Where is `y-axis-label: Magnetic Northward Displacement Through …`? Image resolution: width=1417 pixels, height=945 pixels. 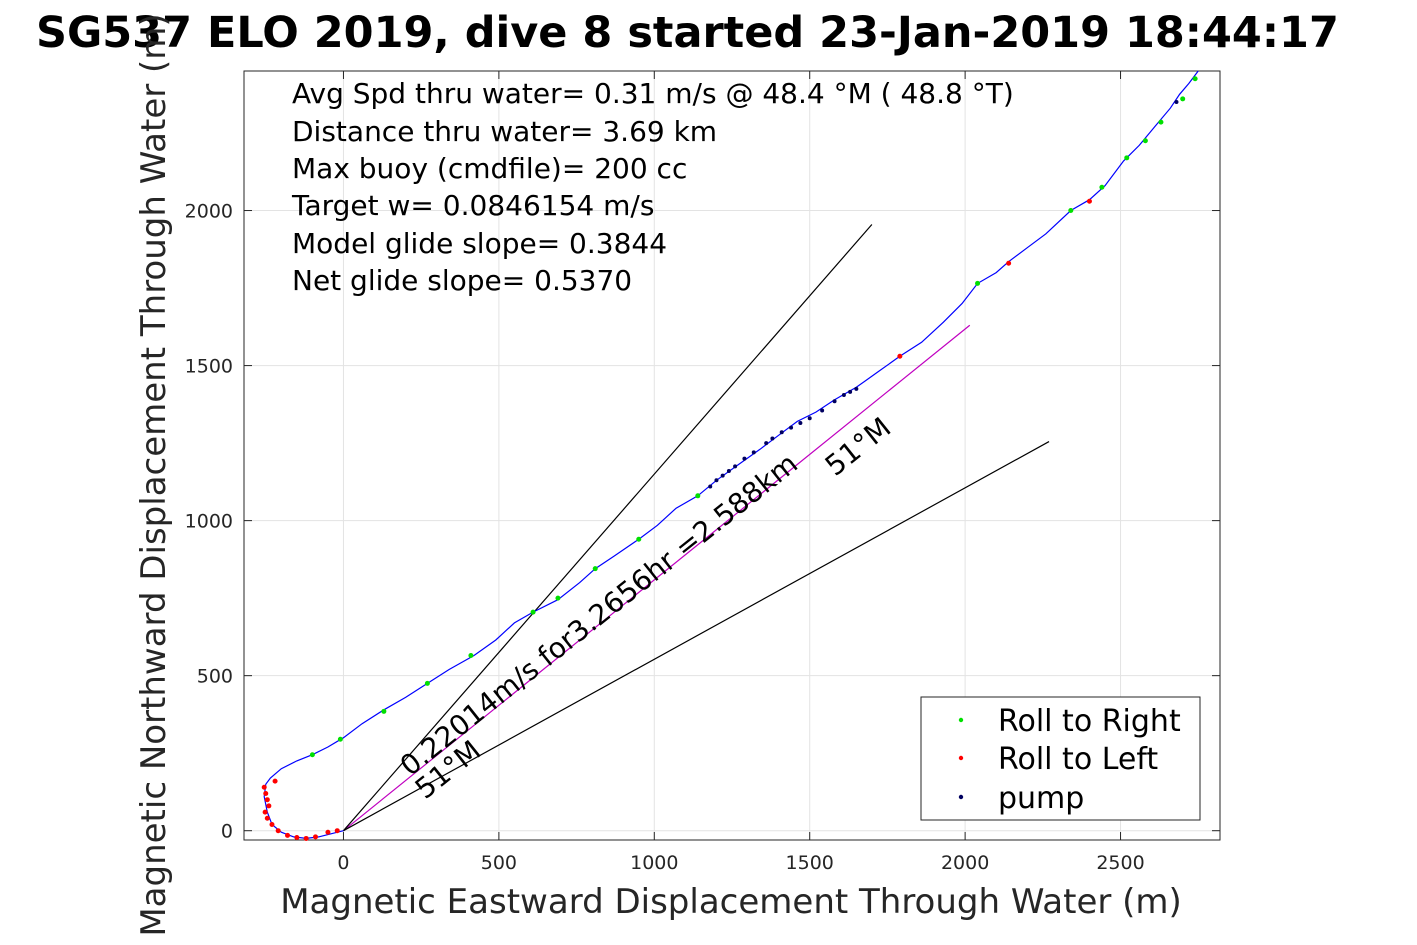
y-axis-label: Magnetic Northward Displacement Through … is located at coordinates (154, 474).